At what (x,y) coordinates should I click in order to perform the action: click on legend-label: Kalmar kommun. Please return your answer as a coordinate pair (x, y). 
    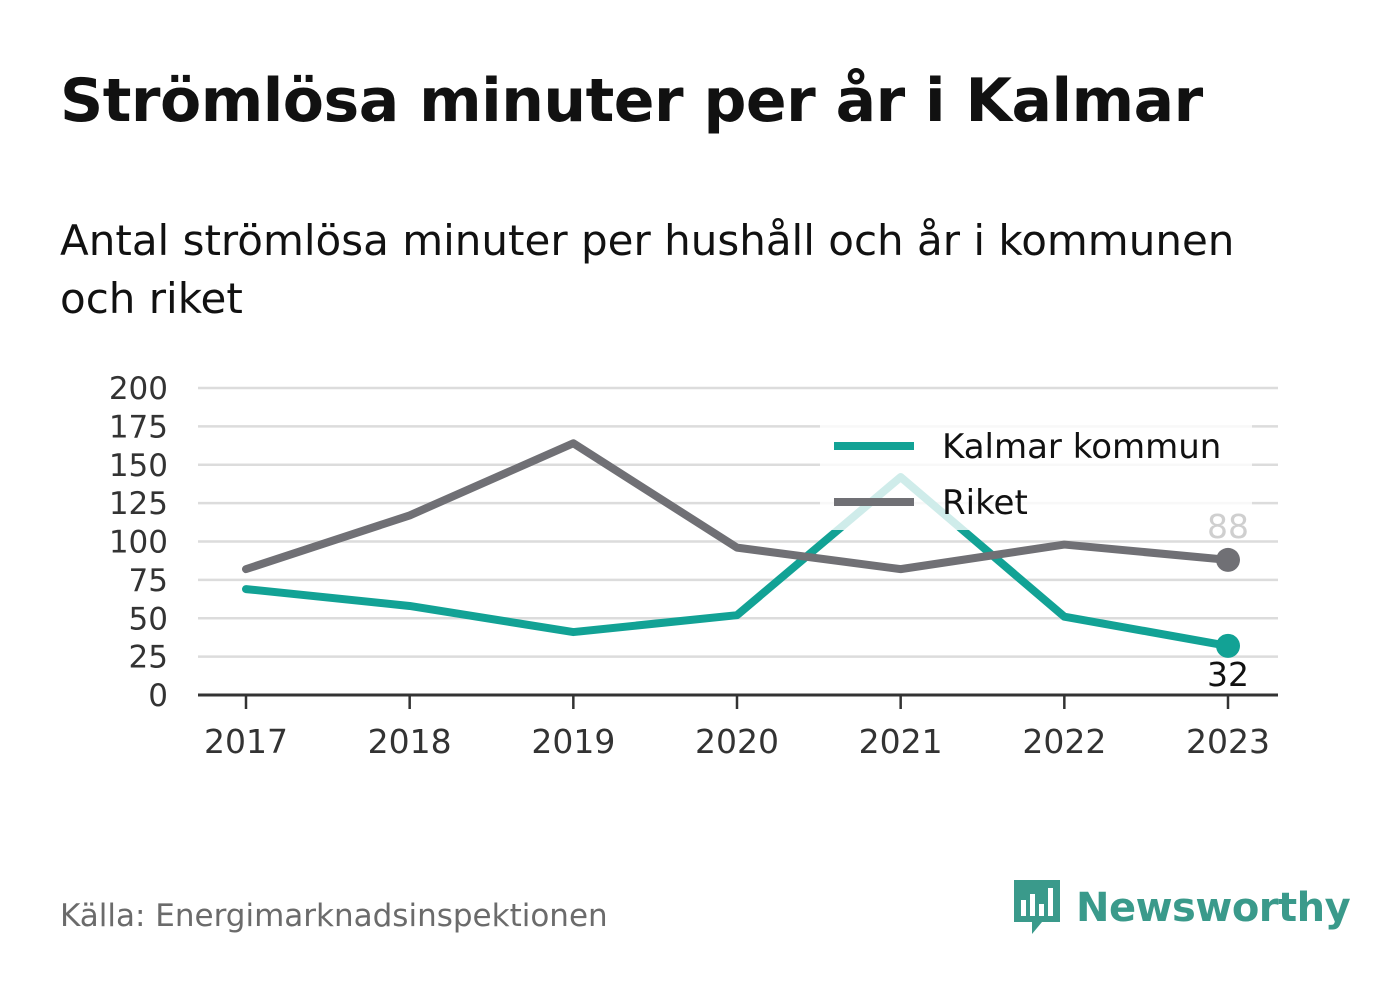
    Looking at the image, I should click on (1081, 447).